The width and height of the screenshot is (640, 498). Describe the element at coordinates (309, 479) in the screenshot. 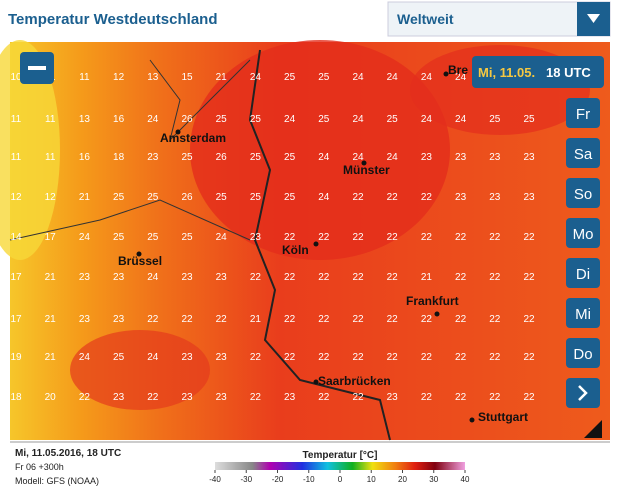

I see `legend-tick-label: -10` at that location.